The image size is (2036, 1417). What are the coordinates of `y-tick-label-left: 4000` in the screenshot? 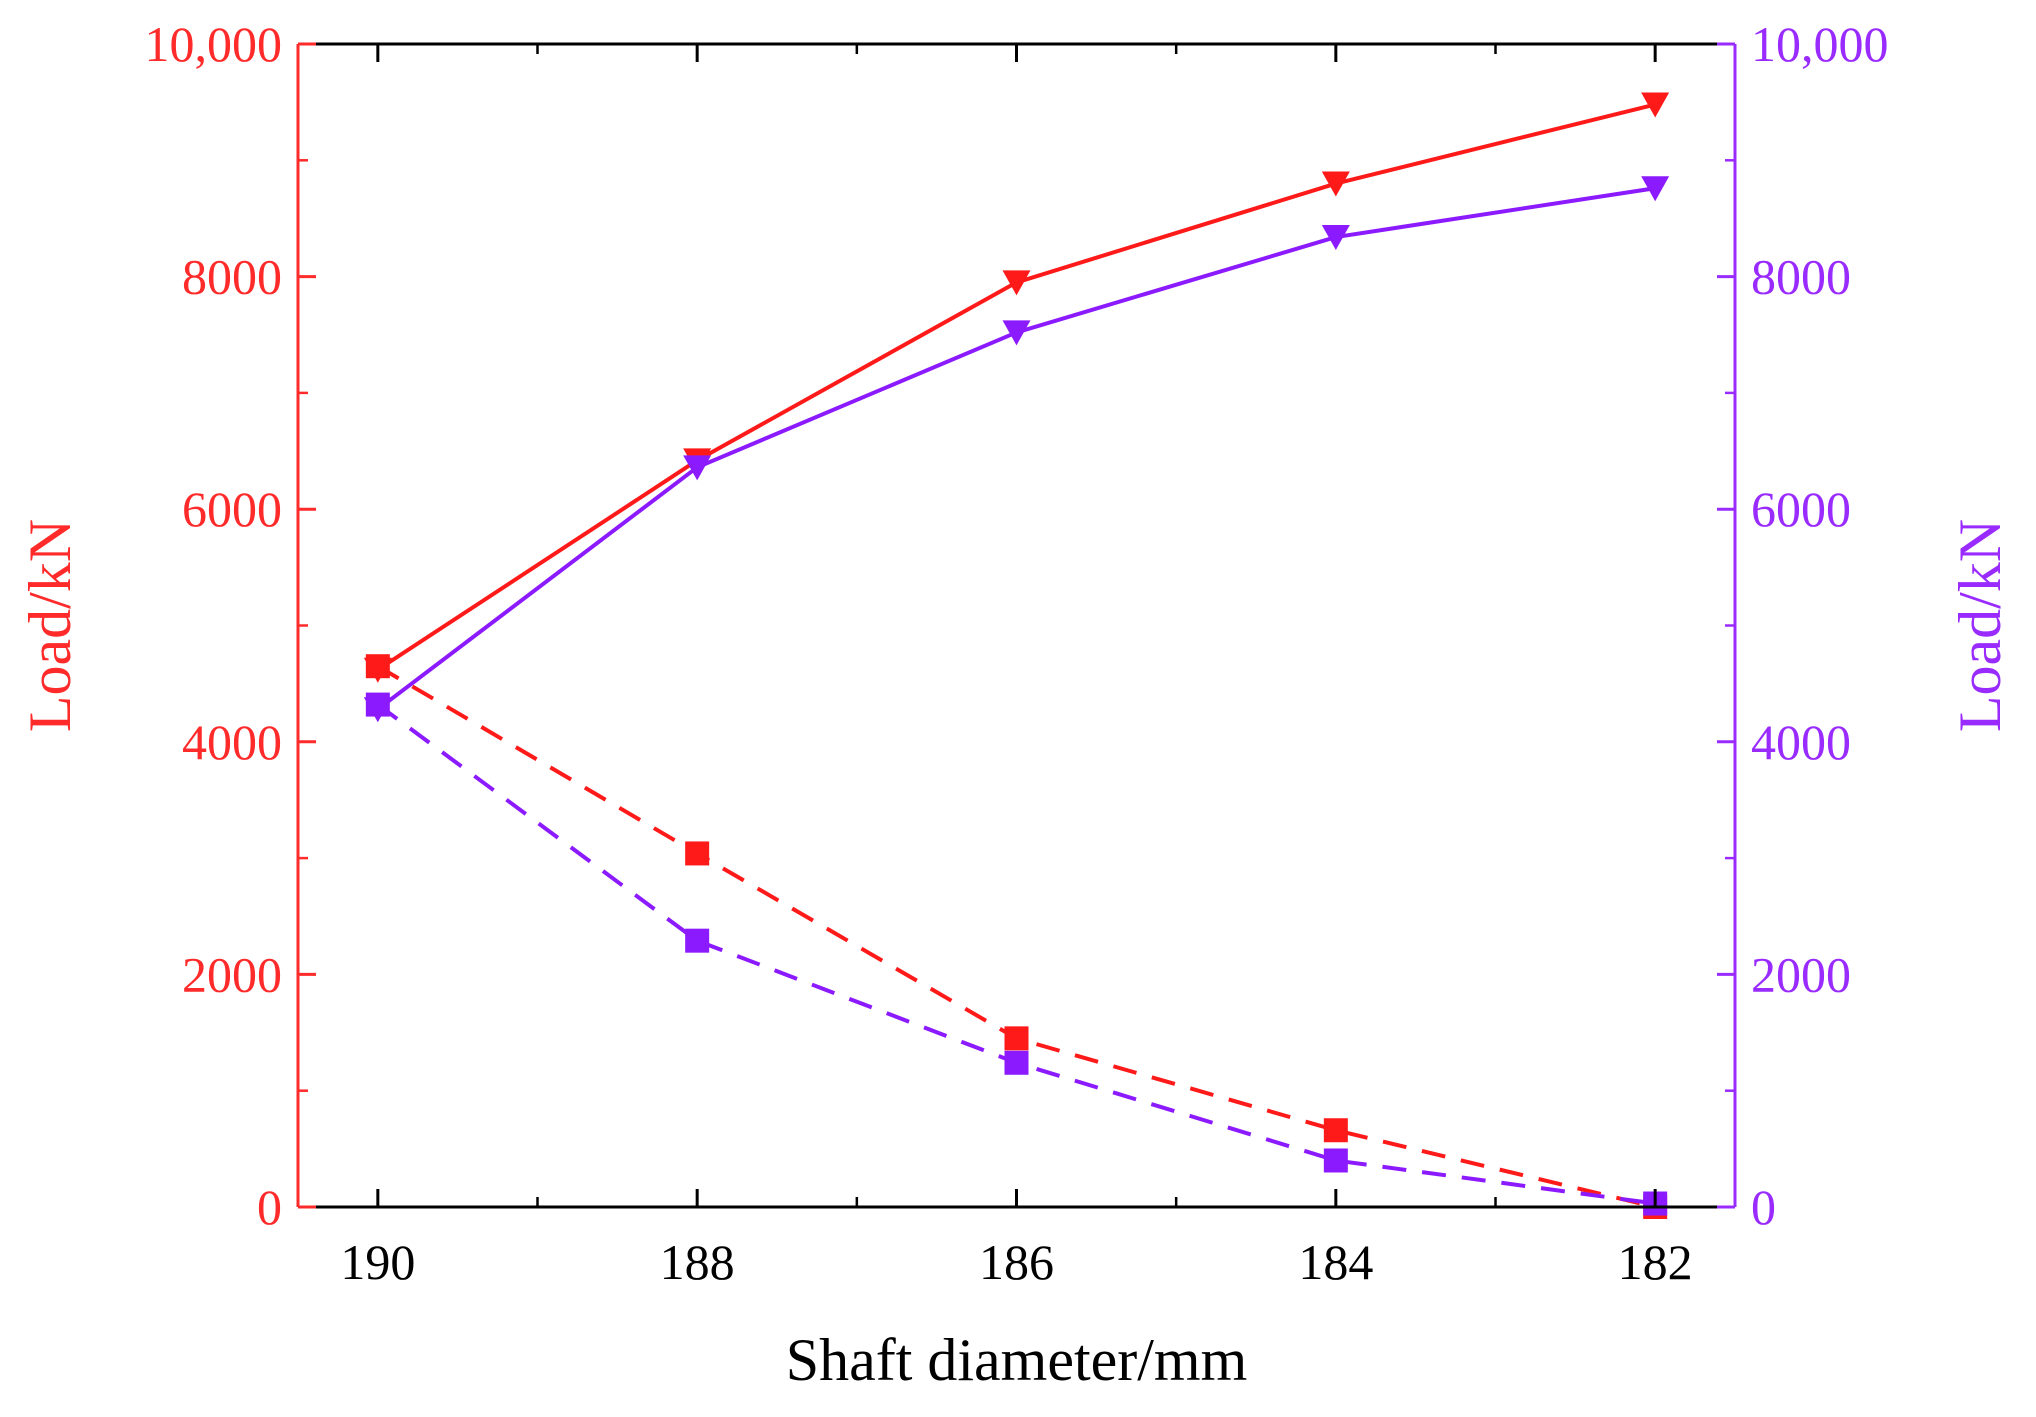 It's located at (232, 742).